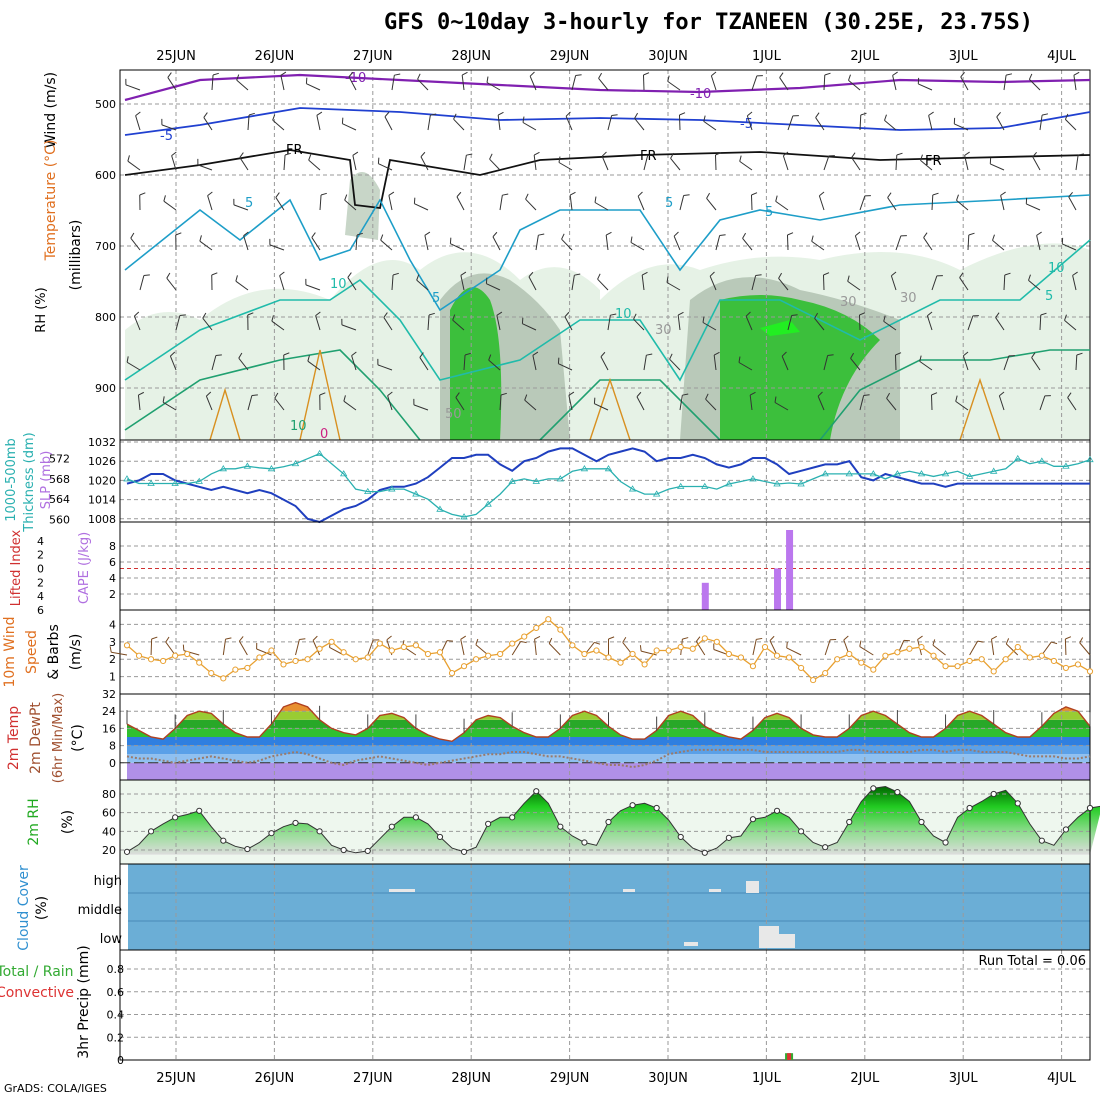 The height and width of the screenshot is (1100, 1100). I want to click on temp-band, so click(608, 715).